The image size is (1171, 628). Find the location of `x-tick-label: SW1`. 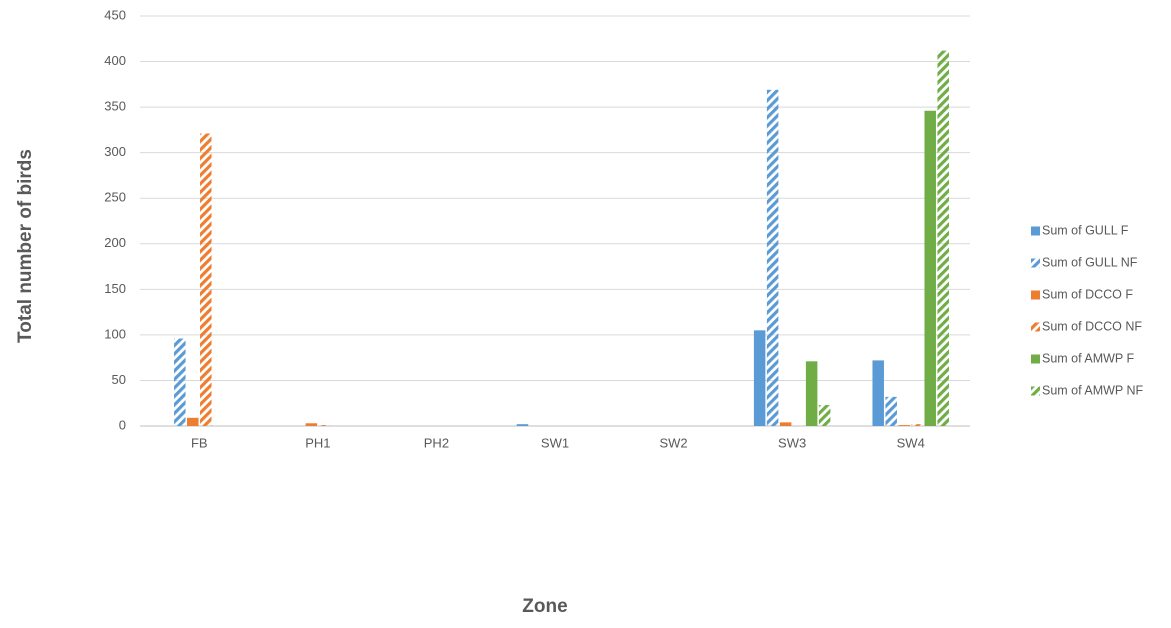

x-tick-label: SW1 is located at coordinates (555, 442).